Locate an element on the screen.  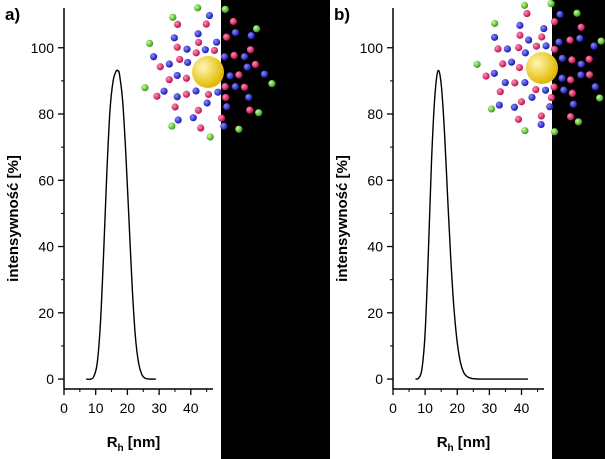
star-polymer-illustration is located at coordinates (539, 68).